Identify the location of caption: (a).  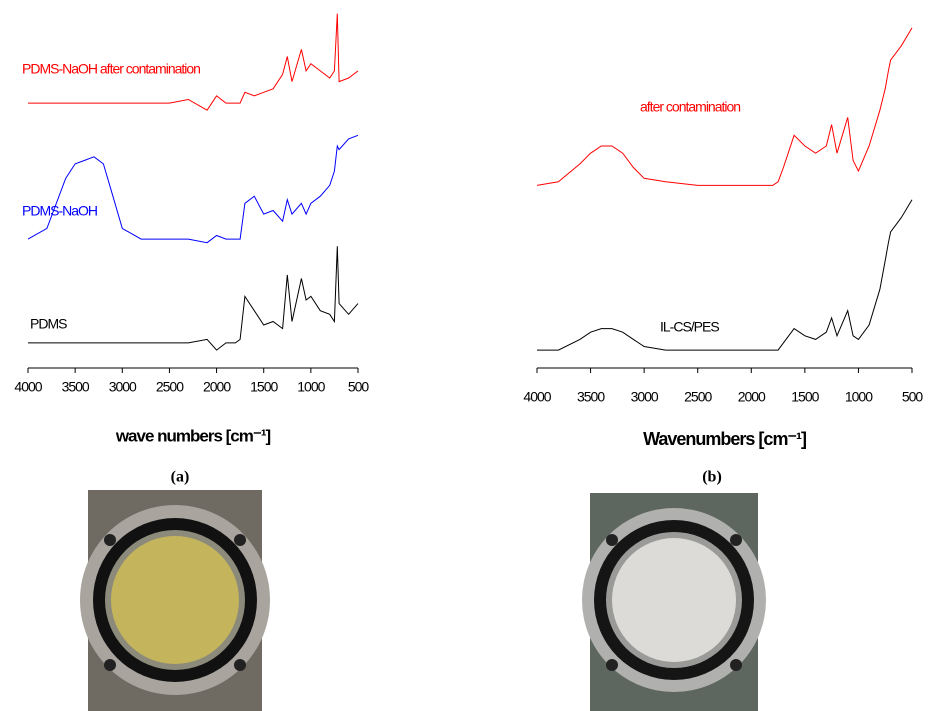
(180, 477).